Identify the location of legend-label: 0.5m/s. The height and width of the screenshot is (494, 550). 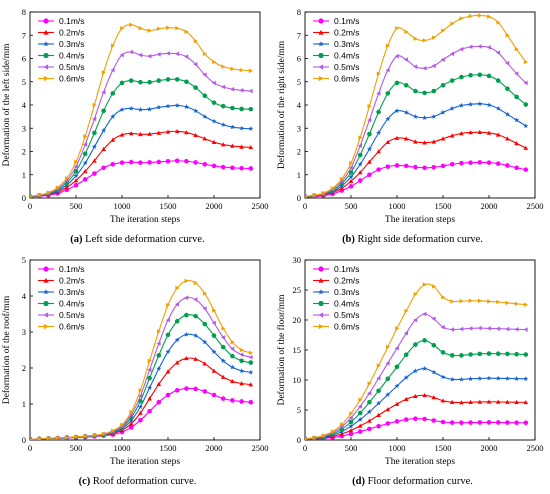
(72, 315).